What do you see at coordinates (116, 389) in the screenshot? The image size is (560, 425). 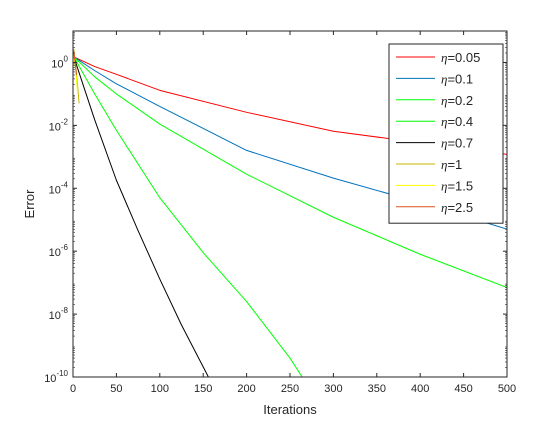 I see `x-tick-label: 50` at bounding box center [116, 389].